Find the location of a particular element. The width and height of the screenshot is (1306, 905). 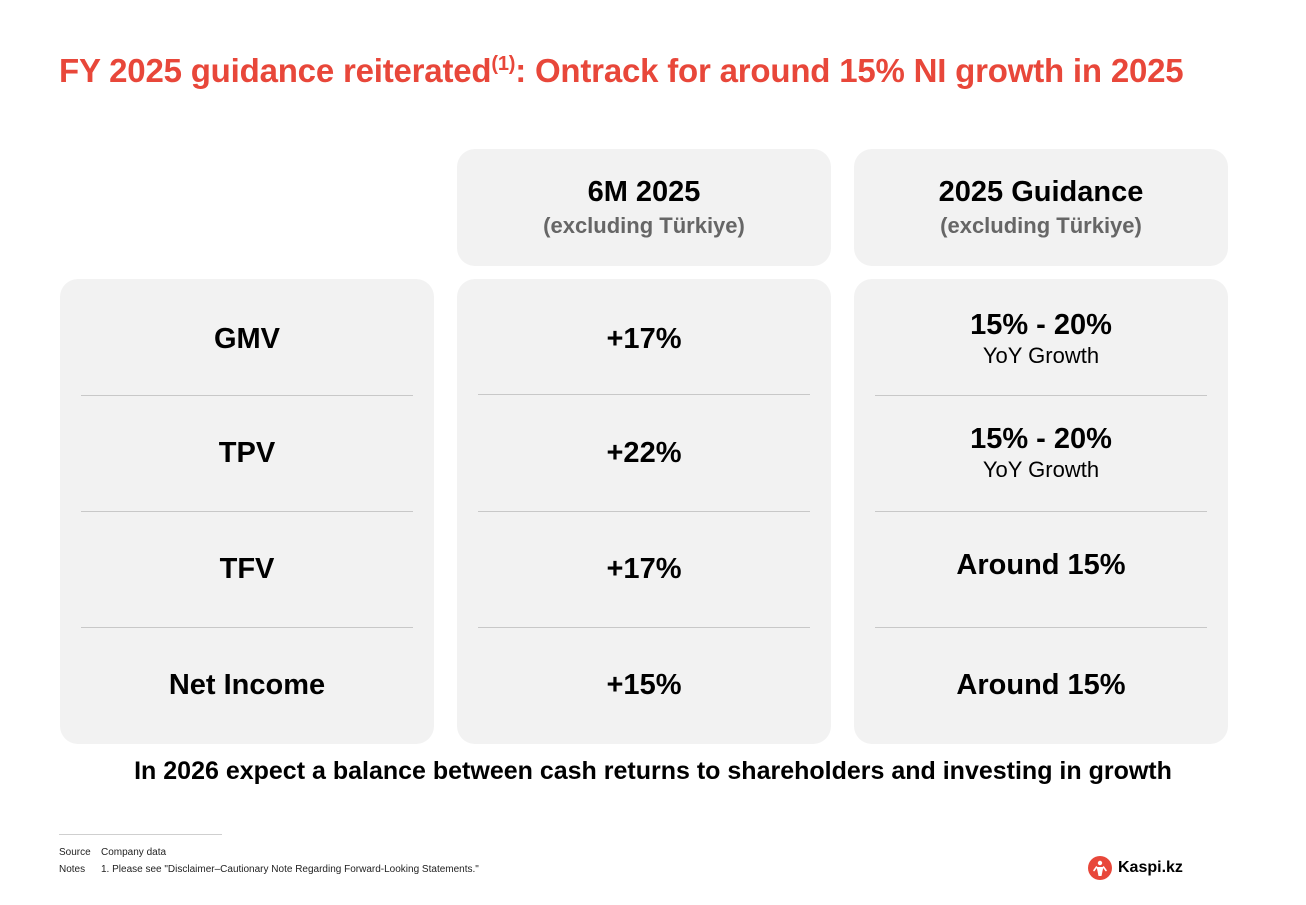

kaspi-logo-text: Kaspi.kz is located at coordinates (1150, 867).